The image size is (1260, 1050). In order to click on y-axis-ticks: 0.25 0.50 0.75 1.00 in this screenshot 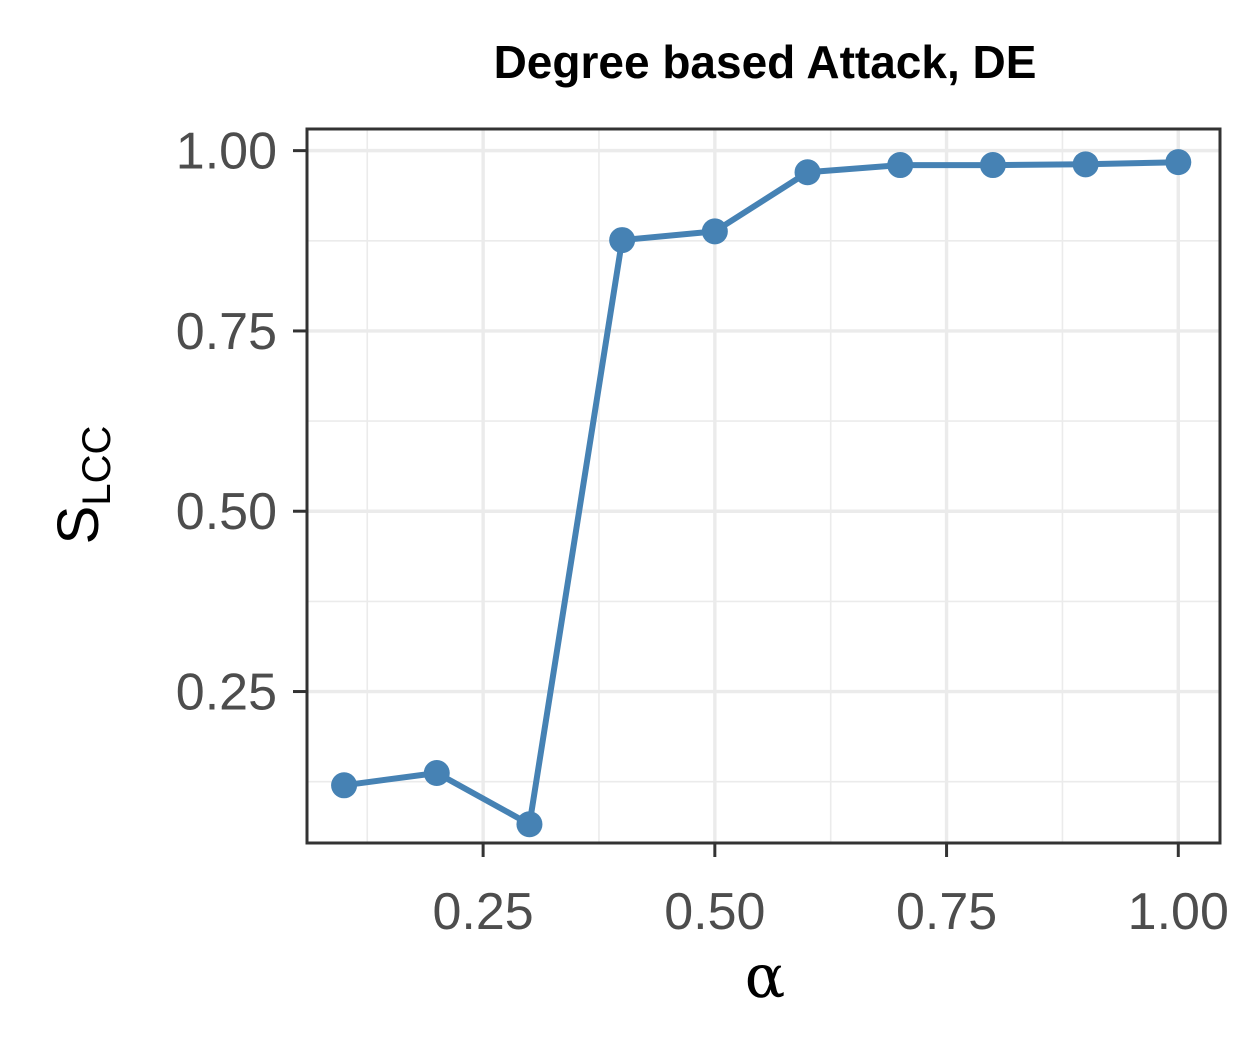, I will do `click(241, 422)`.